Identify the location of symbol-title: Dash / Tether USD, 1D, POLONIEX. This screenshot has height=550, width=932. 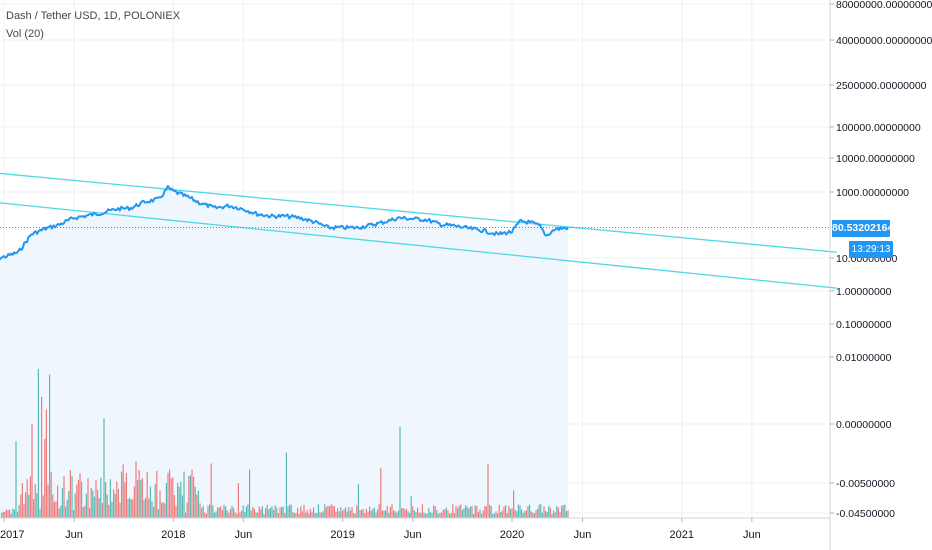
(93, 16).